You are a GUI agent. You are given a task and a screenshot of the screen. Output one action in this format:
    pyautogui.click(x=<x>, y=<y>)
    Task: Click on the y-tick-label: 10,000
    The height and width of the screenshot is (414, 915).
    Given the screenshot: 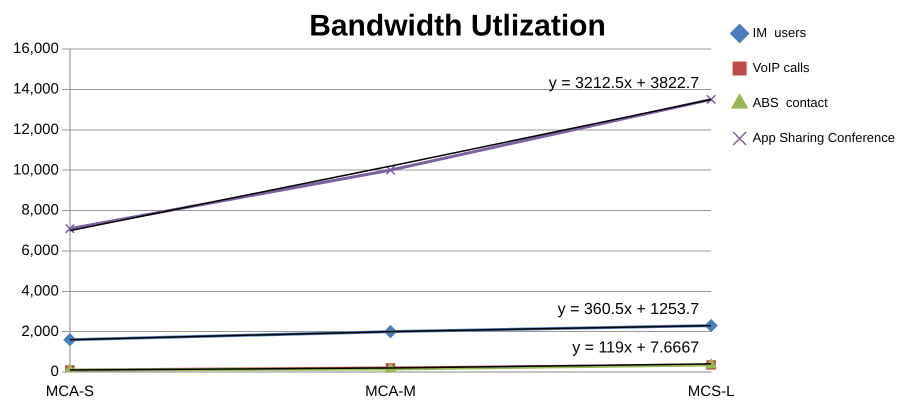 What is the action you would take?
    pyautogui.click(x=35, y=169)
    